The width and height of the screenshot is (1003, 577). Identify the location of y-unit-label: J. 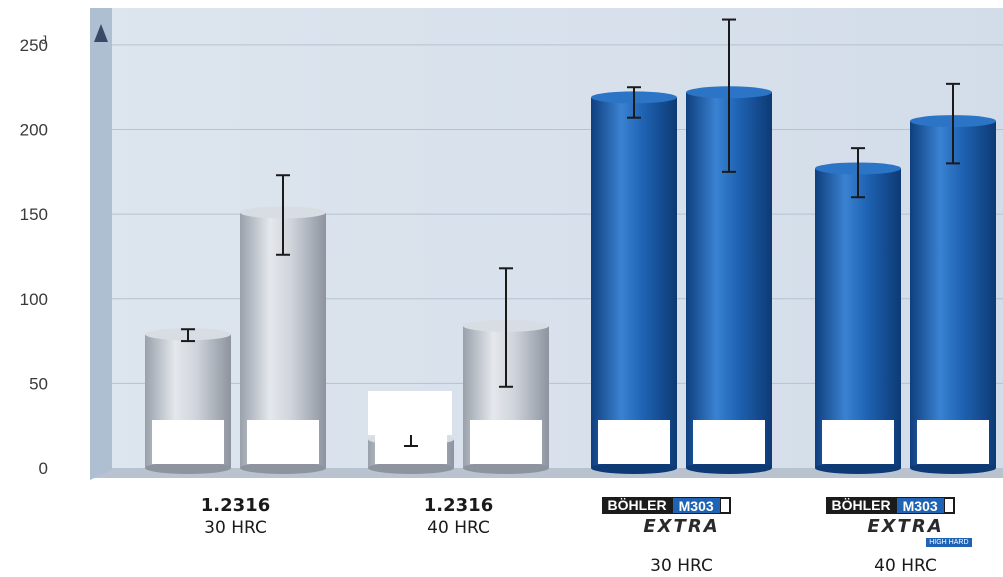
(44, 40).